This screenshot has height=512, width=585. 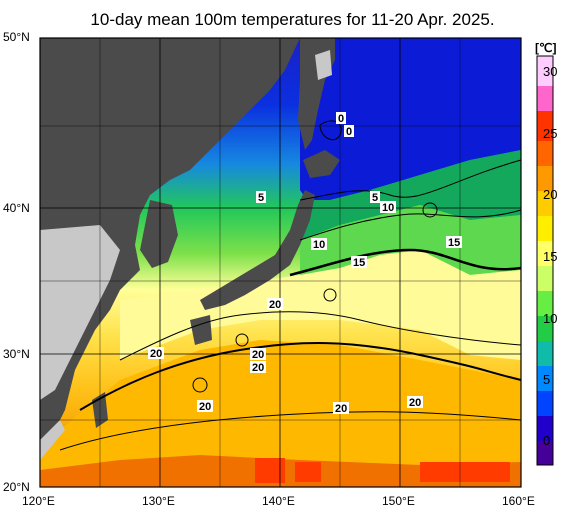 I want to click on lon-label: 130°E, so click(x=158, y=501).